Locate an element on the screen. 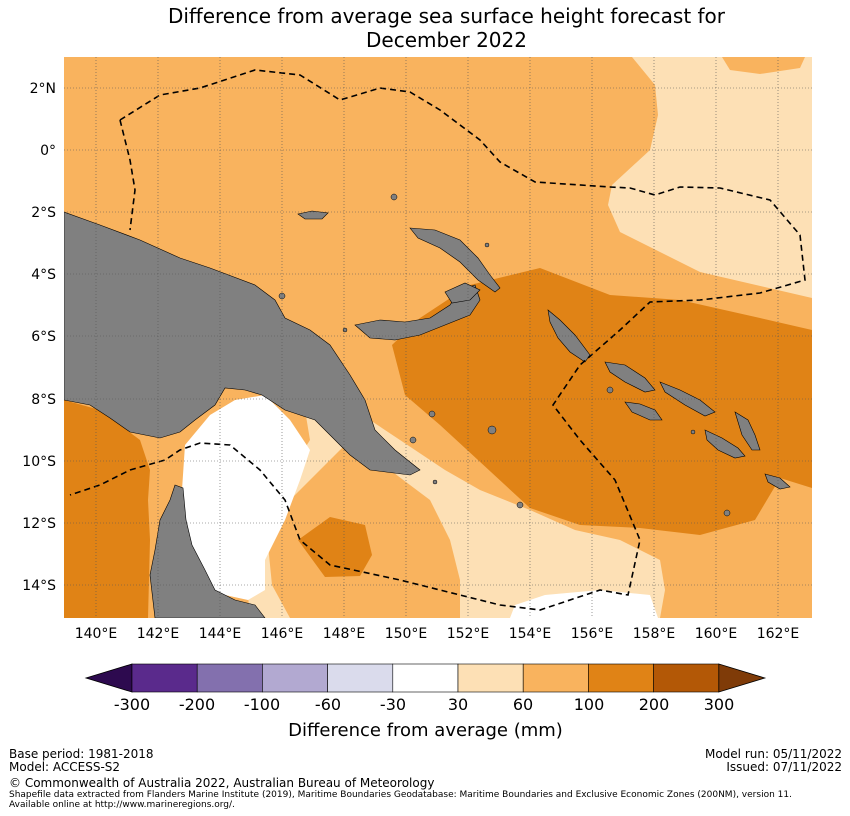 The image size is (850, 816). colorbar-tick: -300 is located at coordinates (132, 704).